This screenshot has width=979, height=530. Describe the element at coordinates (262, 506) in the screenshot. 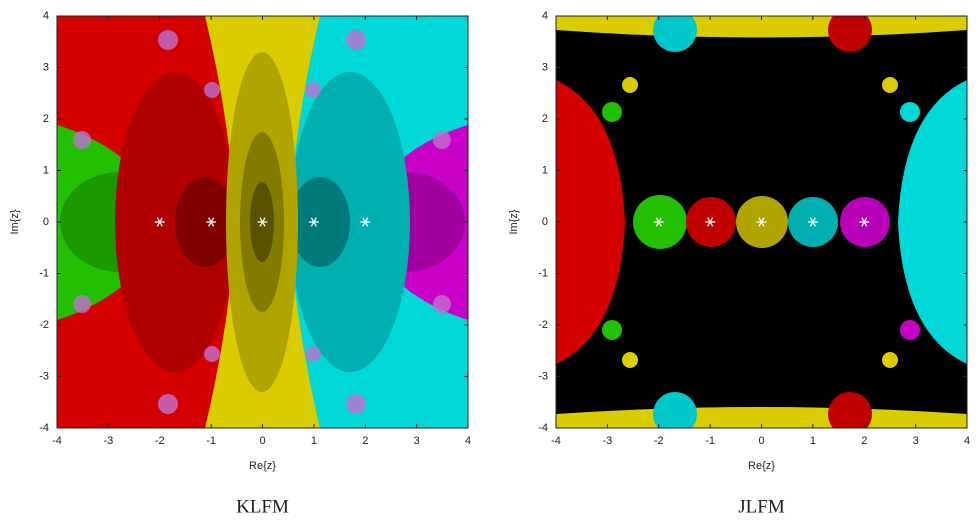

I see `caption: KLFM` at that location.